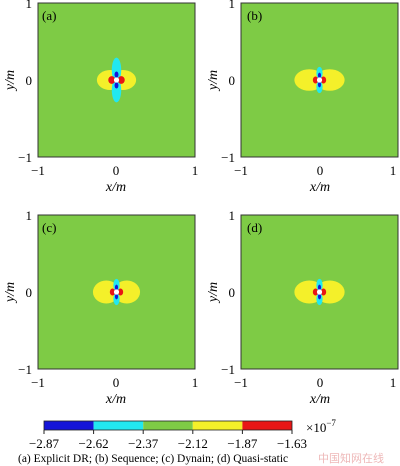  Describe the element at coordinates (49, 227) in the screenshot. I see `panel-c-label: (c)` at that location.